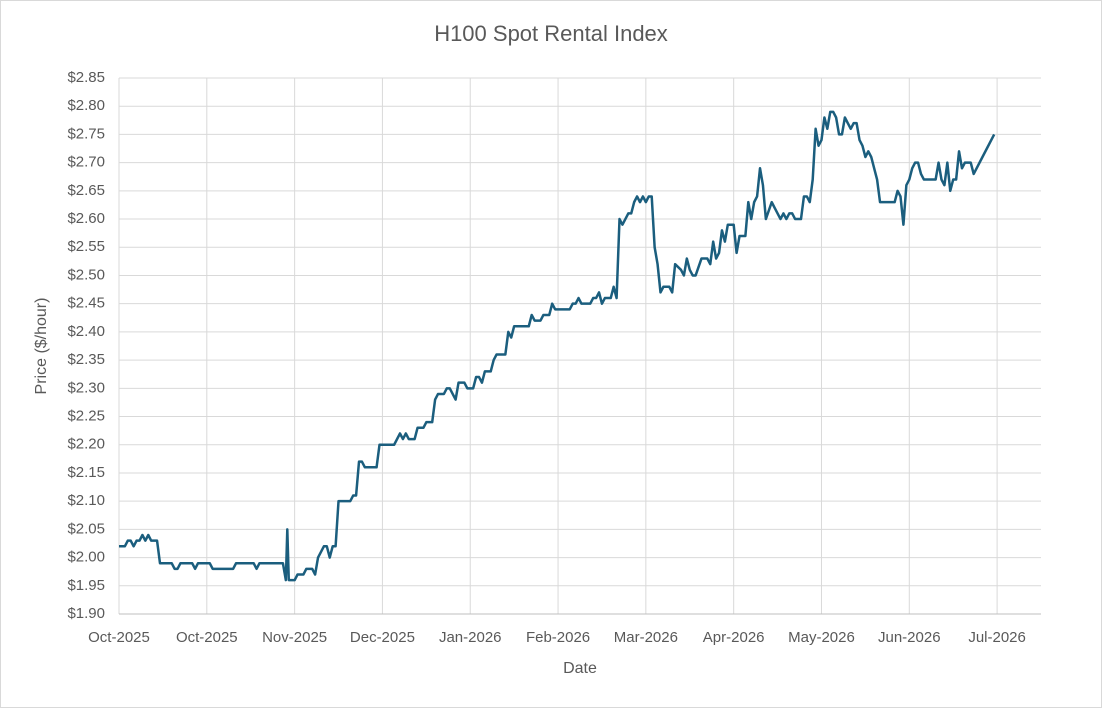 The image size is (1102, 708). Describe the element at coordinates (86, 472) in the screenshot. I see `y-tick-label: $2.15` at that location.